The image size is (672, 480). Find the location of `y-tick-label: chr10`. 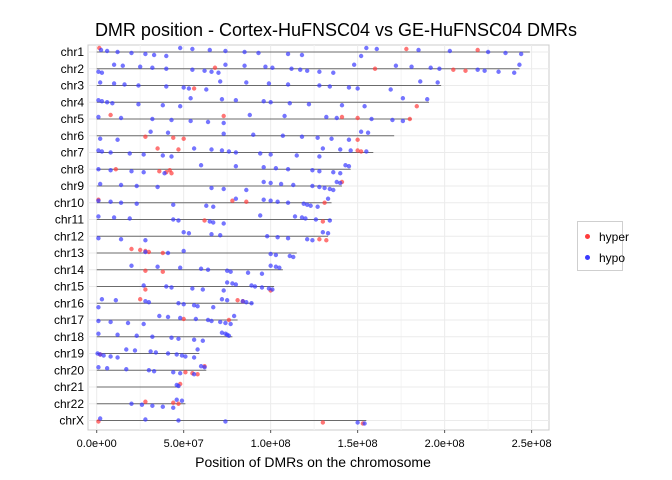

y-tick-label: chr10 is located at coordinates (69, 203).